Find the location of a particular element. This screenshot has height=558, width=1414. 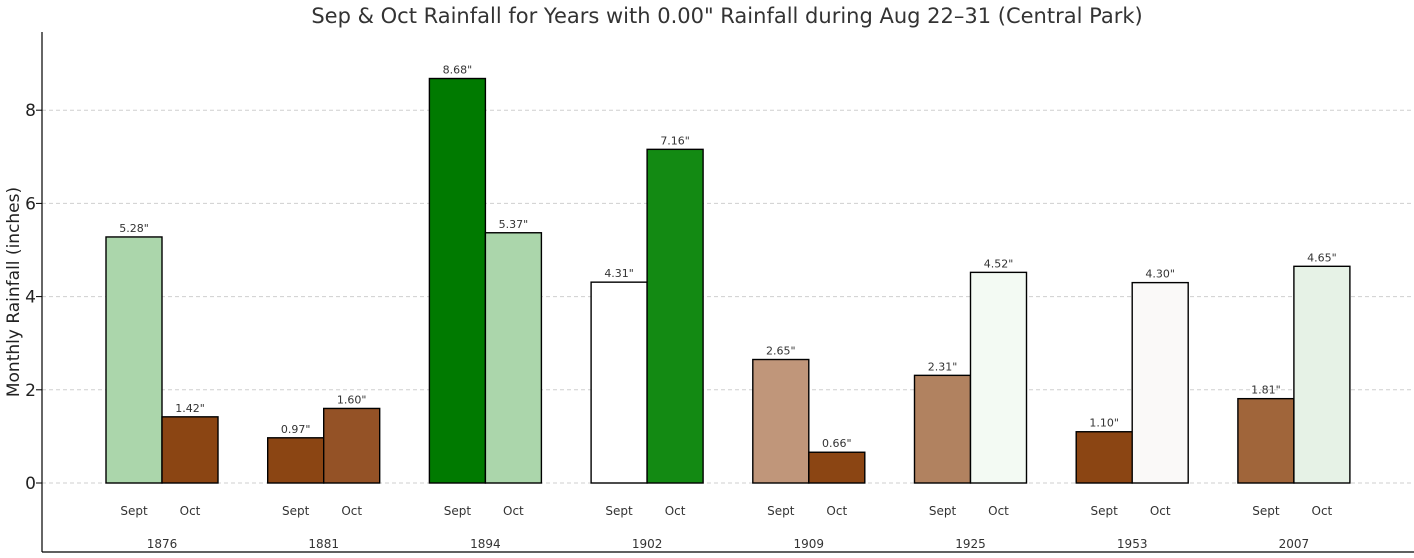

bar-1876-sept is located at coordinates (134, 360).